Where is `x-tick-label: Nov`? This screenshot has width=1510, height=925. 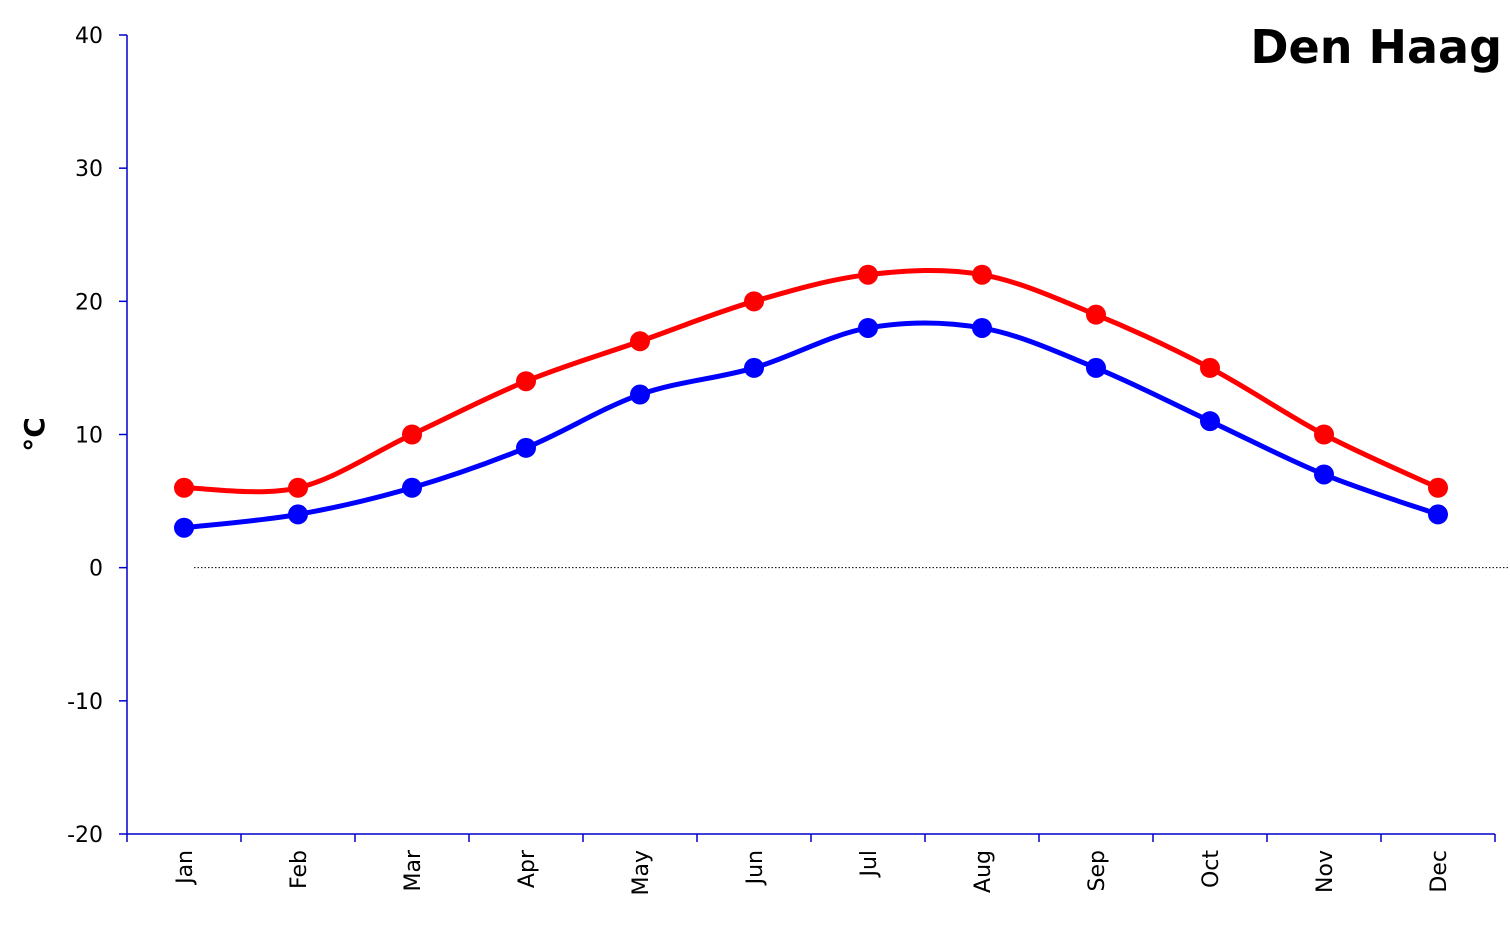
x-tick-label: Nov is located at coordinates (1325, 871).